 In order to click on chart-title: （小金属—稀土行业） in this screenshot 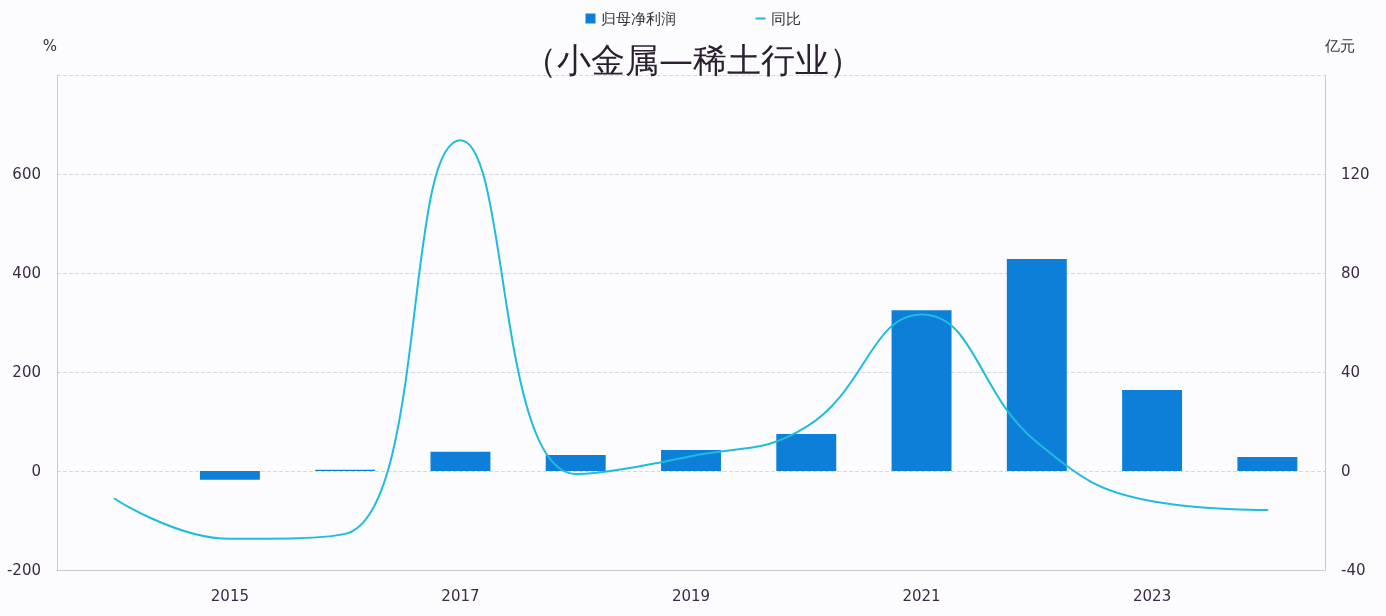, I will do `click(693, 60)`.